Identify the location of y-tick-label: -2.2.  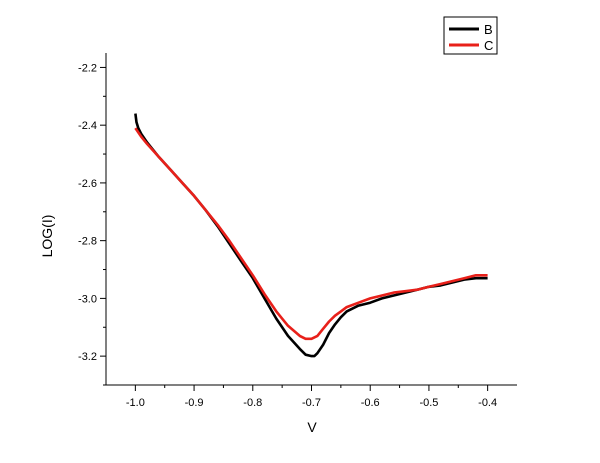
(87, 68).